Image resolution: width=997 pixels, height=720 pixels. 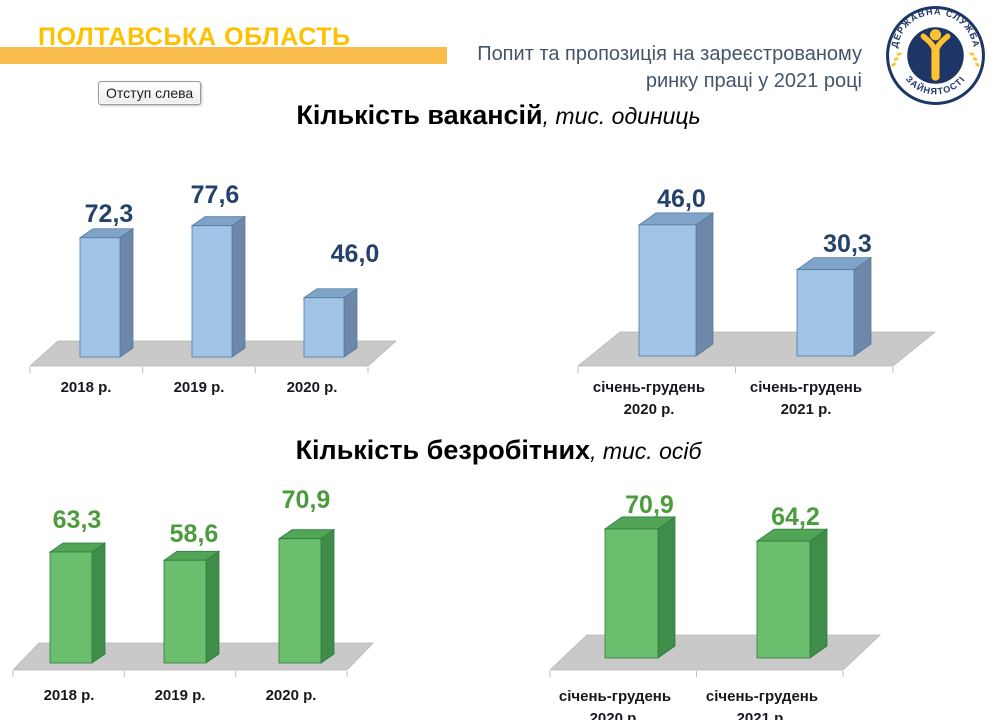 What do you see at coordinates (194, 36) in the screenshot?
I see `page-title: ПОЛТАВСЬКА ОБЛАСТЬ` at bounding box center [194, 36].